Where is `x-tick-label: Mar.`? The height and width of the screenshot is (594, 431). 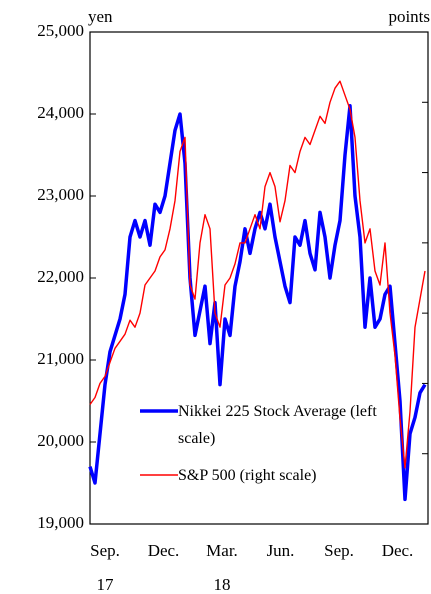
x-tick-label: Mar. is located at coordinates (222, 550).